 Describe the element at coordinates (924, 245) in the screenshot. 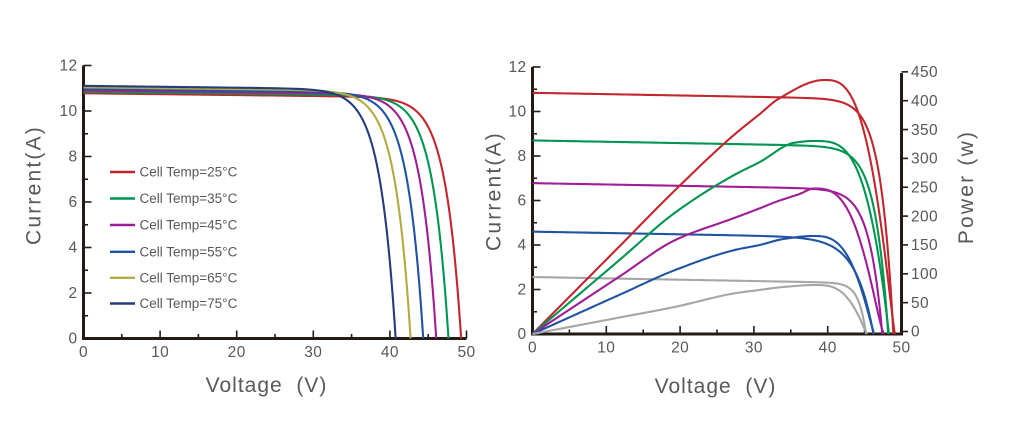

I see `svg-text: 150` at that location.